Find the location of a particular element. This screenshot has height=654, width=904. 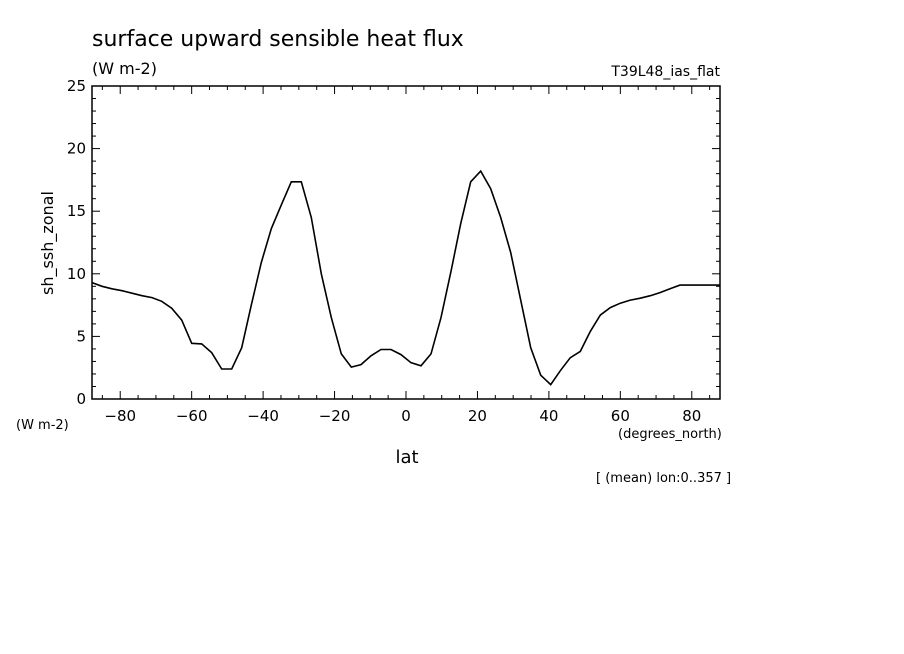

x-tick-label: −80 is located at coordinates (120, 416).